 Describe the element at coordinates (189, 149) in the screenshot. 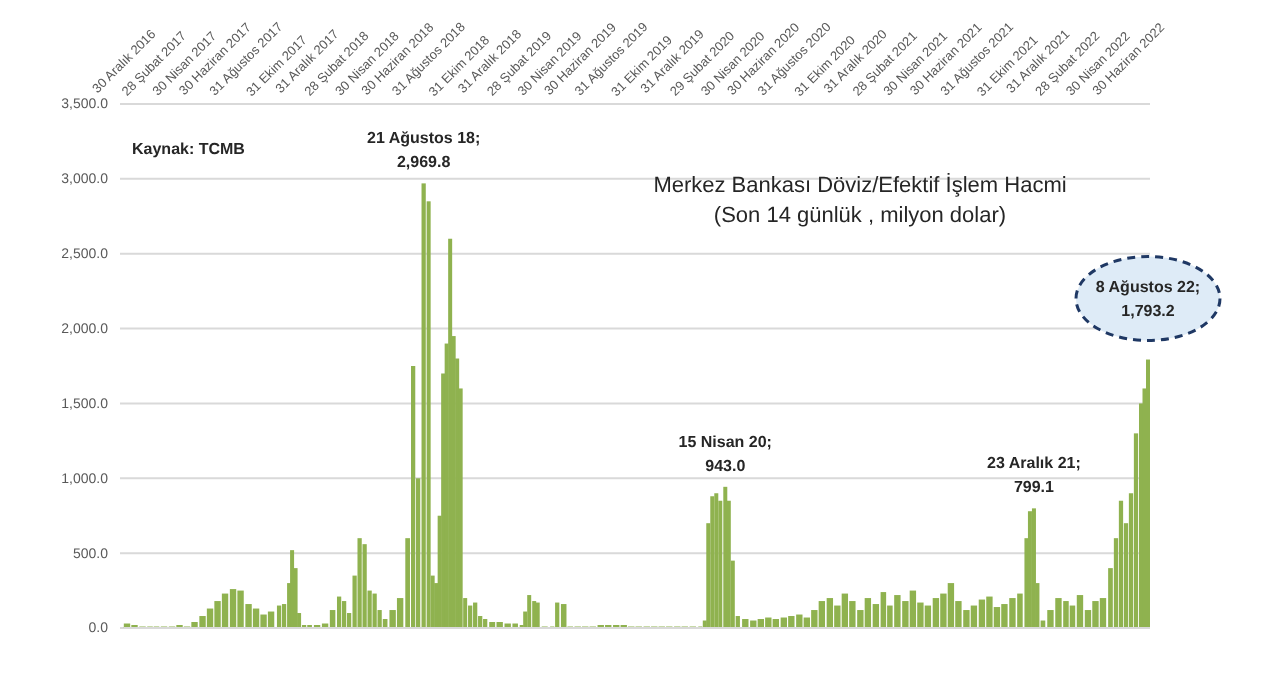

I see `annotation: Kaynak: TCMB` at that location.